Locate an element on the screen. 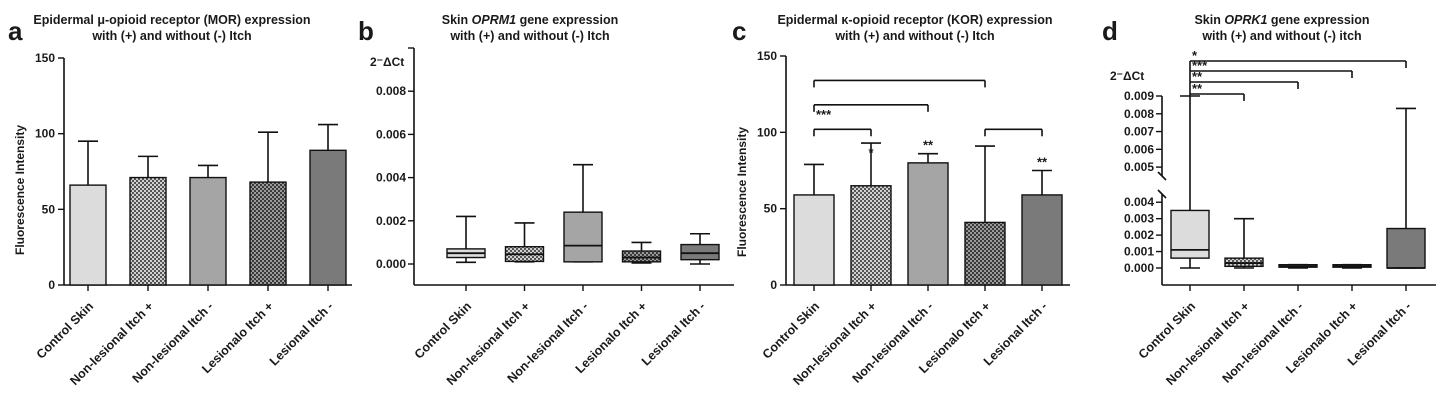 The image size is (1446, 404). chart-b-ylabel: 2⁻ΔCt is located at coordinates (387, 62).